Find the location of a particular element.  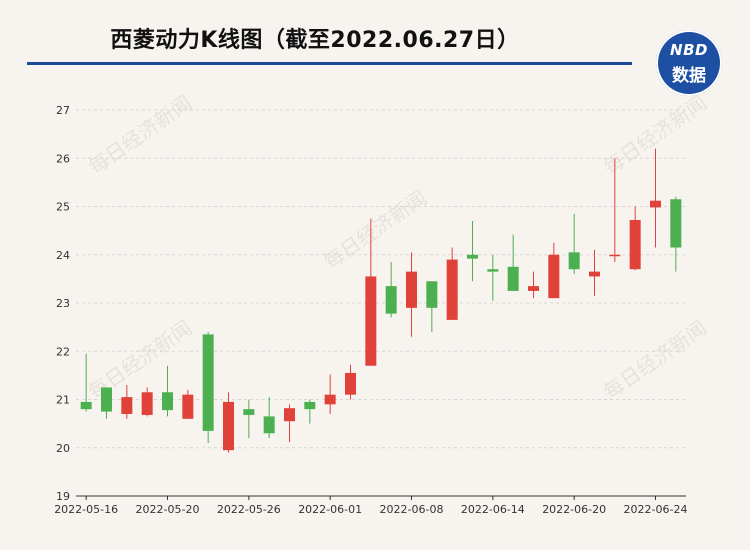

y-tick-label: 22 is located at coordinates (63, 351).